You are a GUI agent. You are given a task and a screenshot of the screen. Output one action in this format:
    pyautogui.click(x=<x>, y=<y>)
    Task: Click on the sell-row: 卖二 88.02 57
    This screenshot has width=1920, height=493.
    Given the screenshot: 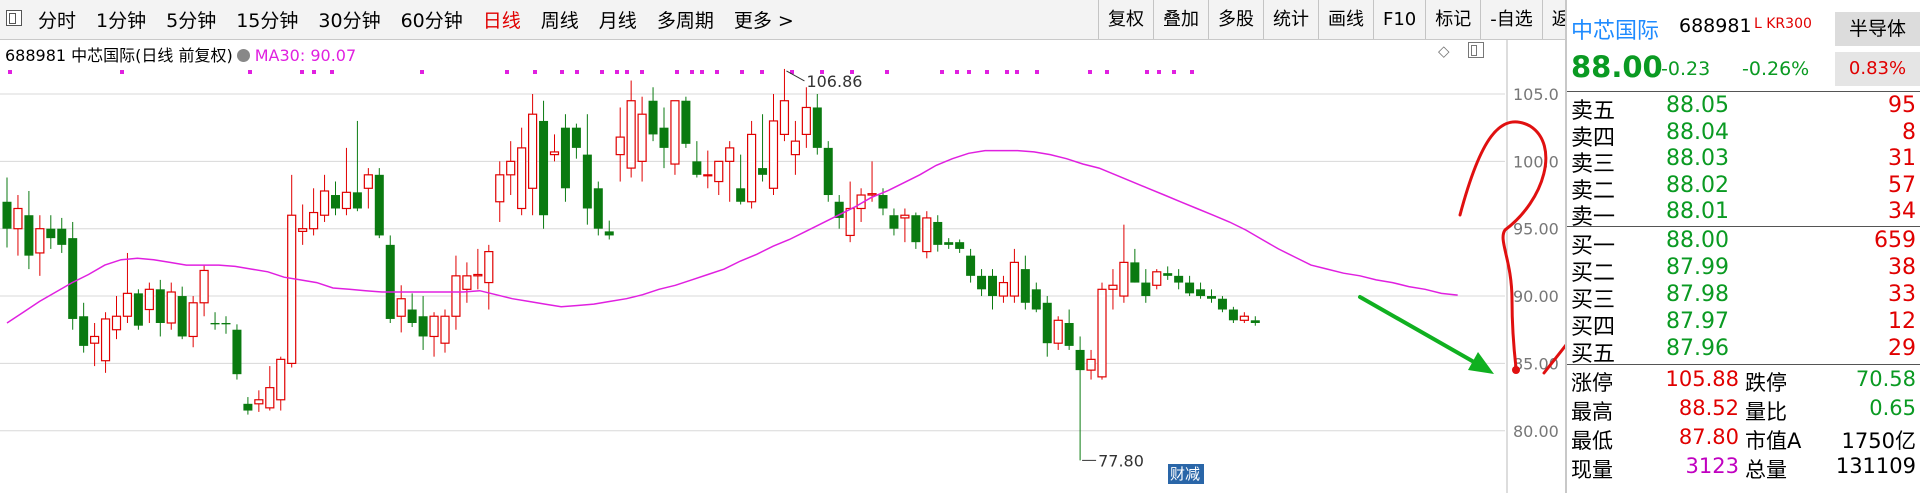 What is the action you would take?
    pyautogui.click(x=1743, y=188)
    